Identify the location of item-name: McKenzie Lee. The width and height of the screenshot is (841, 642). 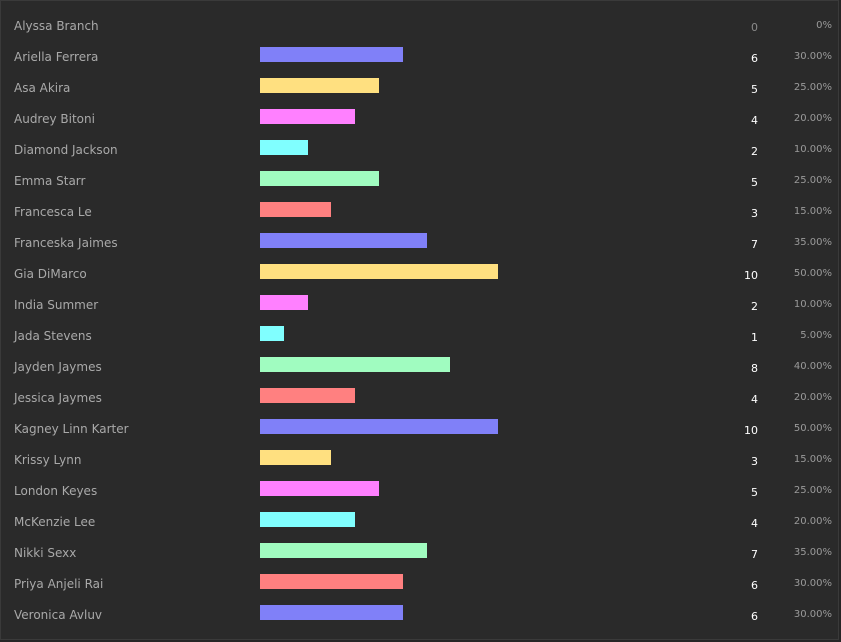
(55, 522).